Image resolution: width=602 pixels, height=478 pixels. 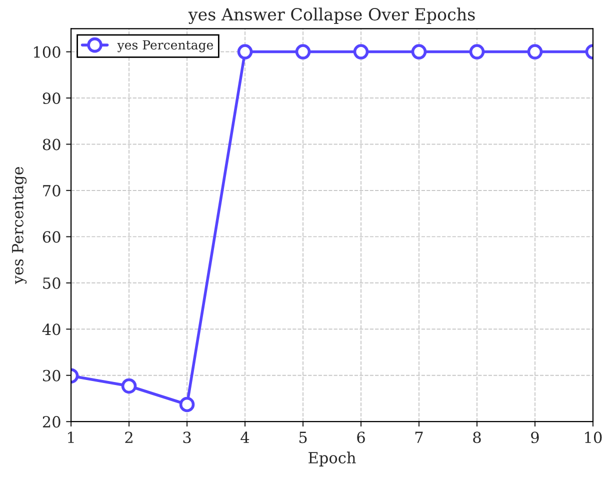 I want to click on x-tick-label: 6, so click(x=361, y=438).